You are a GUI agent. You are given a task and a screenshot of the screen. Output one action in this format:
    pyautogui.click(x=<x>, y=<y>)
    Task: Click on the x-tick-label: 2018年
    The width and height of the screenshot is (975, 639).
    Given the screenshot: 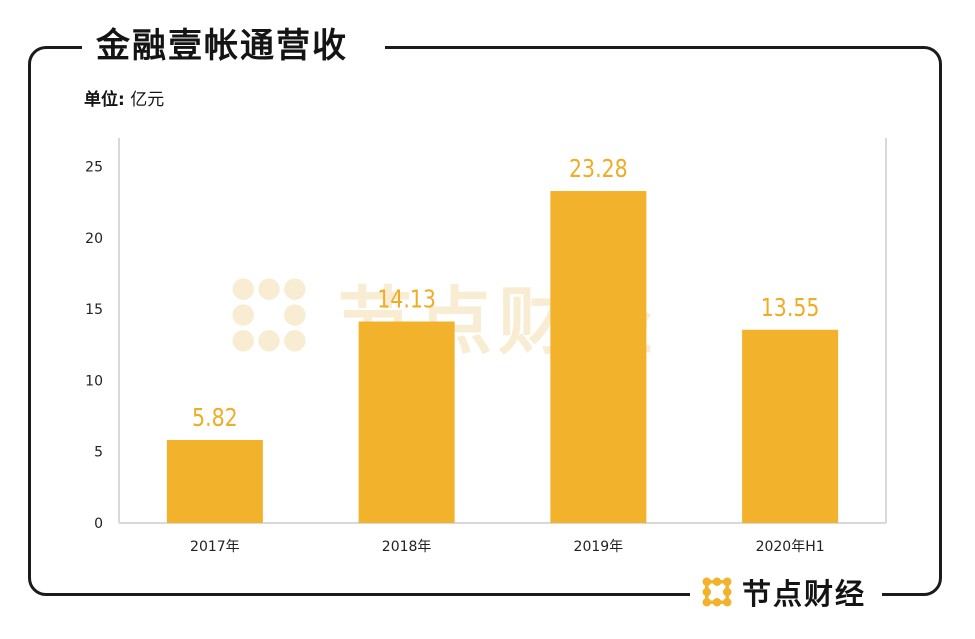 What is the action you would take?
    pyautogui.click(x=407, y=547)
    